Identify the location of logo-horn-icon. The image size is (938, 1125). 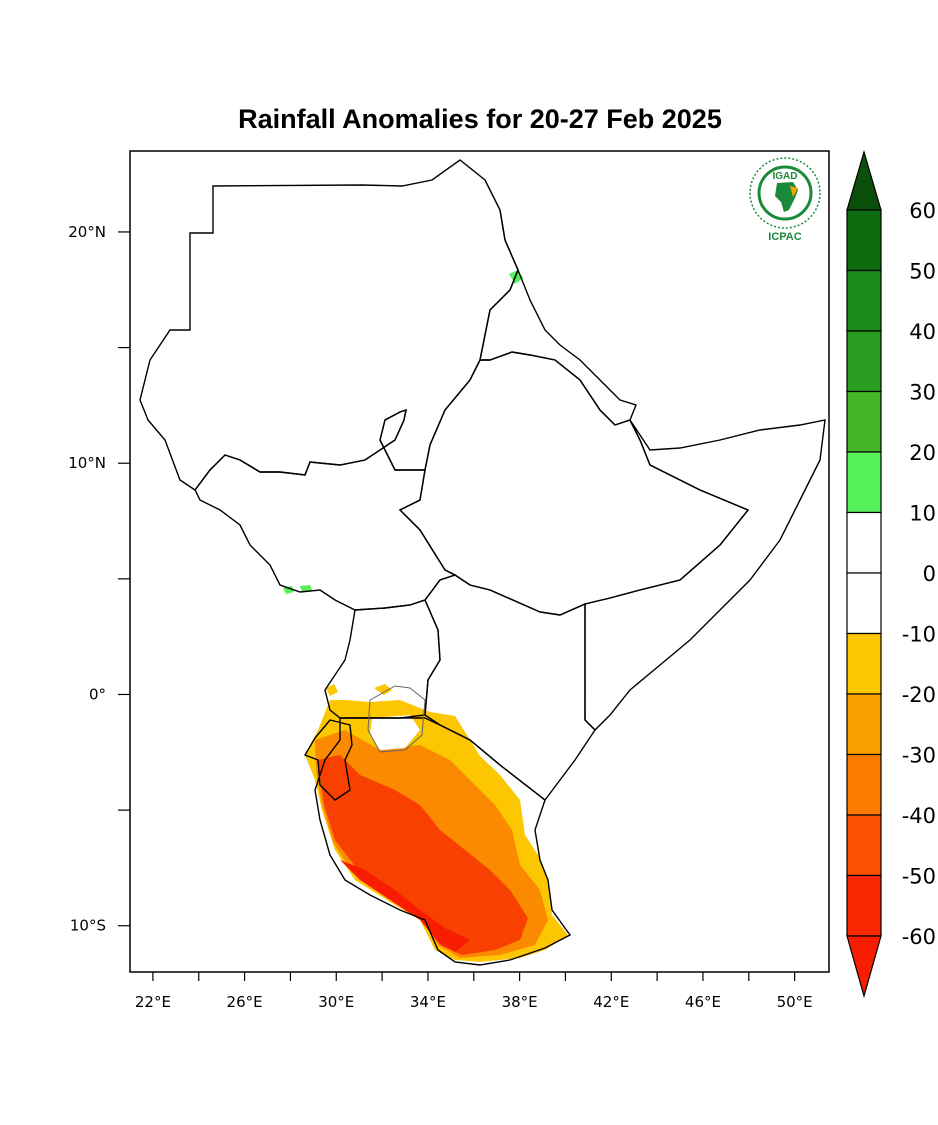
(794, 191).